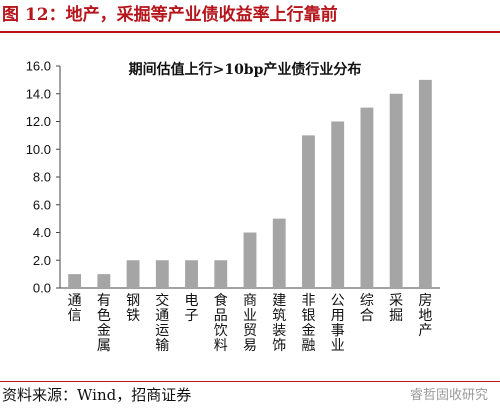 The width and height of the screenshot is (500, 409). What do you see at coordinates (448, 395) in the screenshot?
I see `watermark: 睿哲固收研究` at bounding box center [448, 395].